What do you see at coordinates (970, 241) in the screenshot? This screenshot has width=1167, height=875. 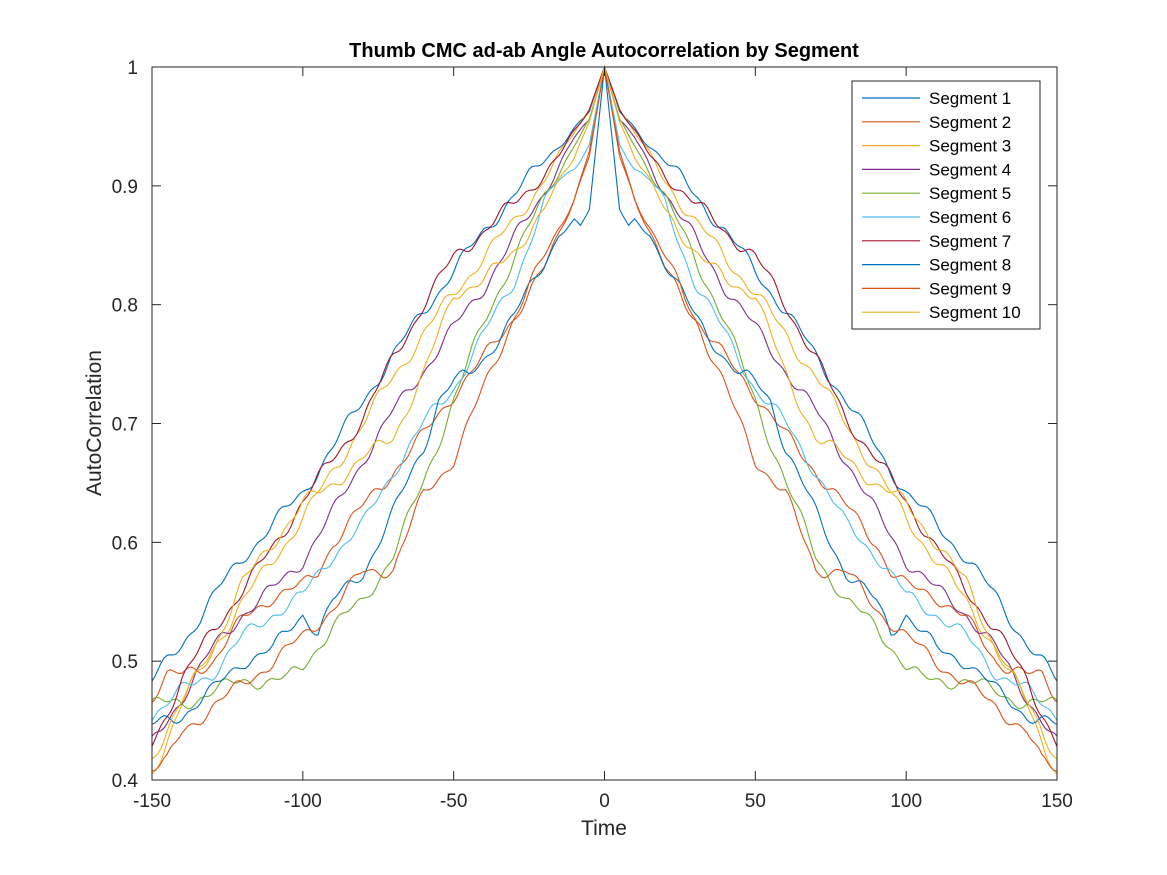 I see `legend-label-segment-7: Segment 7` at bounding box center [970, 241].